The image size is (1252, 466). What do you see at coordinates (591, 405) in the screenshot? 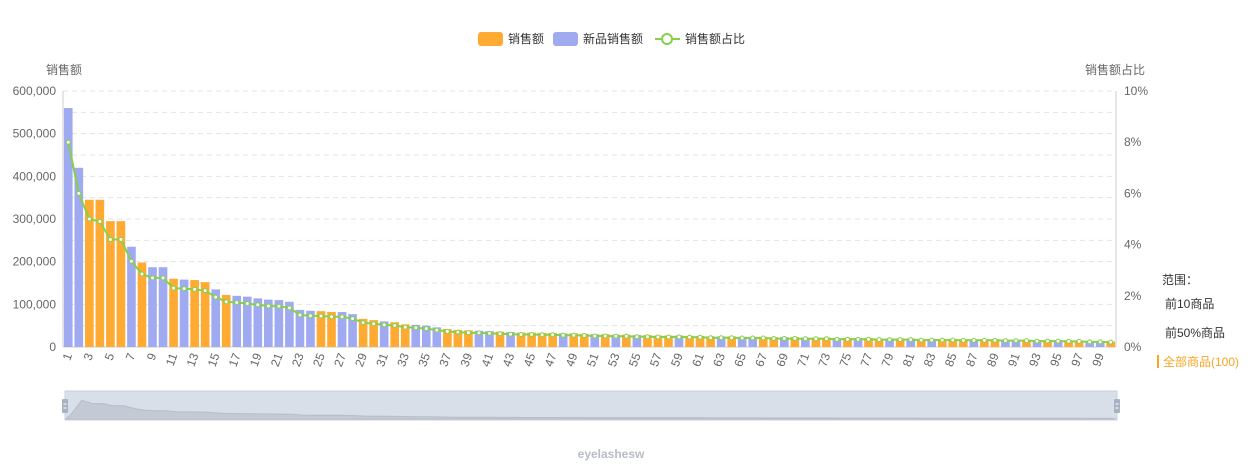
I see `zoom-slider` at bounding box center [591, 405].